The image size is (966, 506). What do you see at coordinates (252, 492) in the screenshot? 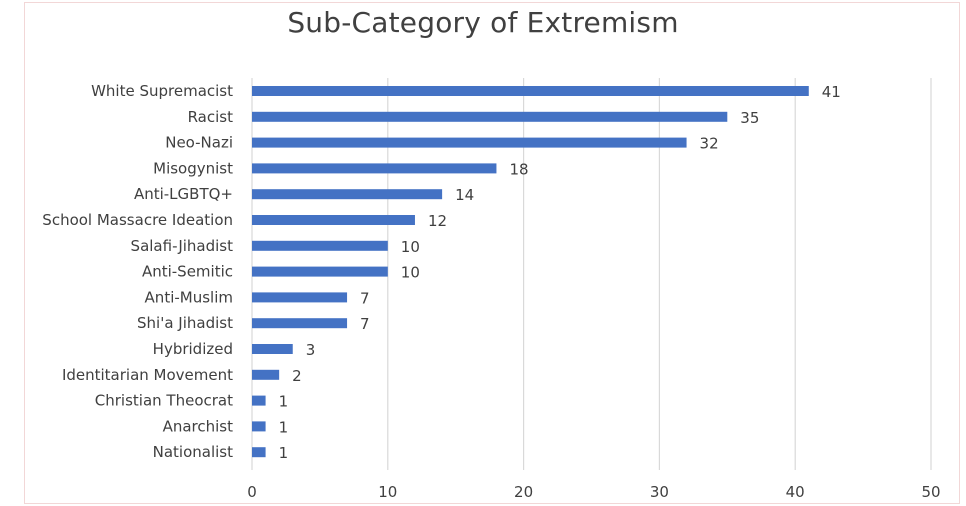
I see `x-tick-label: 0` at bounding box center [252, 492].